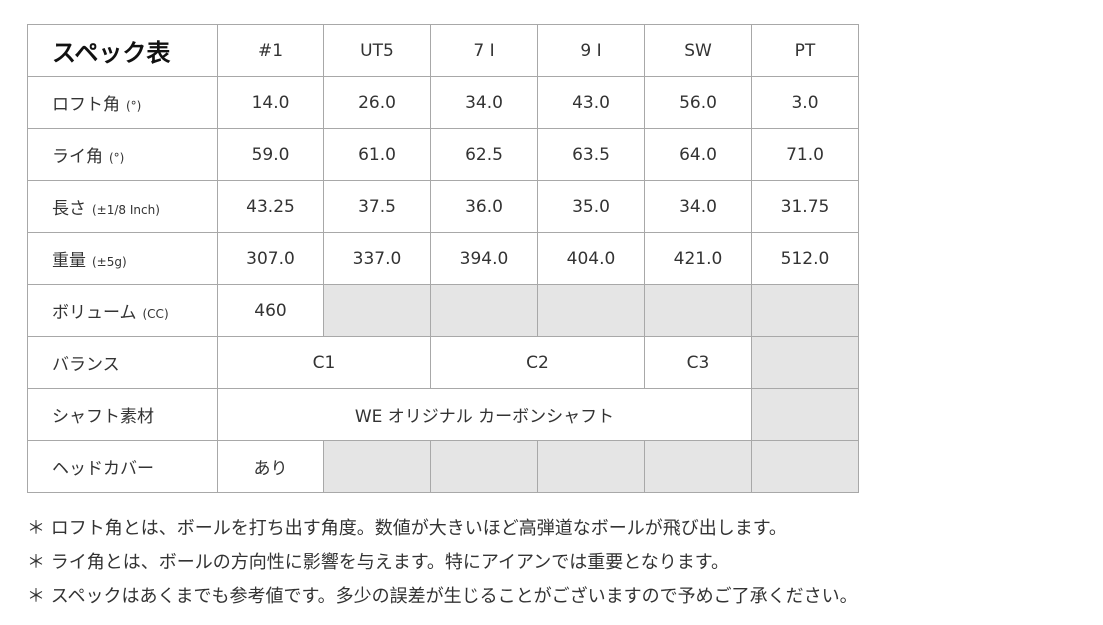 The width and height of the screenshot is (1103, 625). Describe the element at coordinates (122, 258) in the screenshot. I see `row-label: 重量 (±5g)` at that location.